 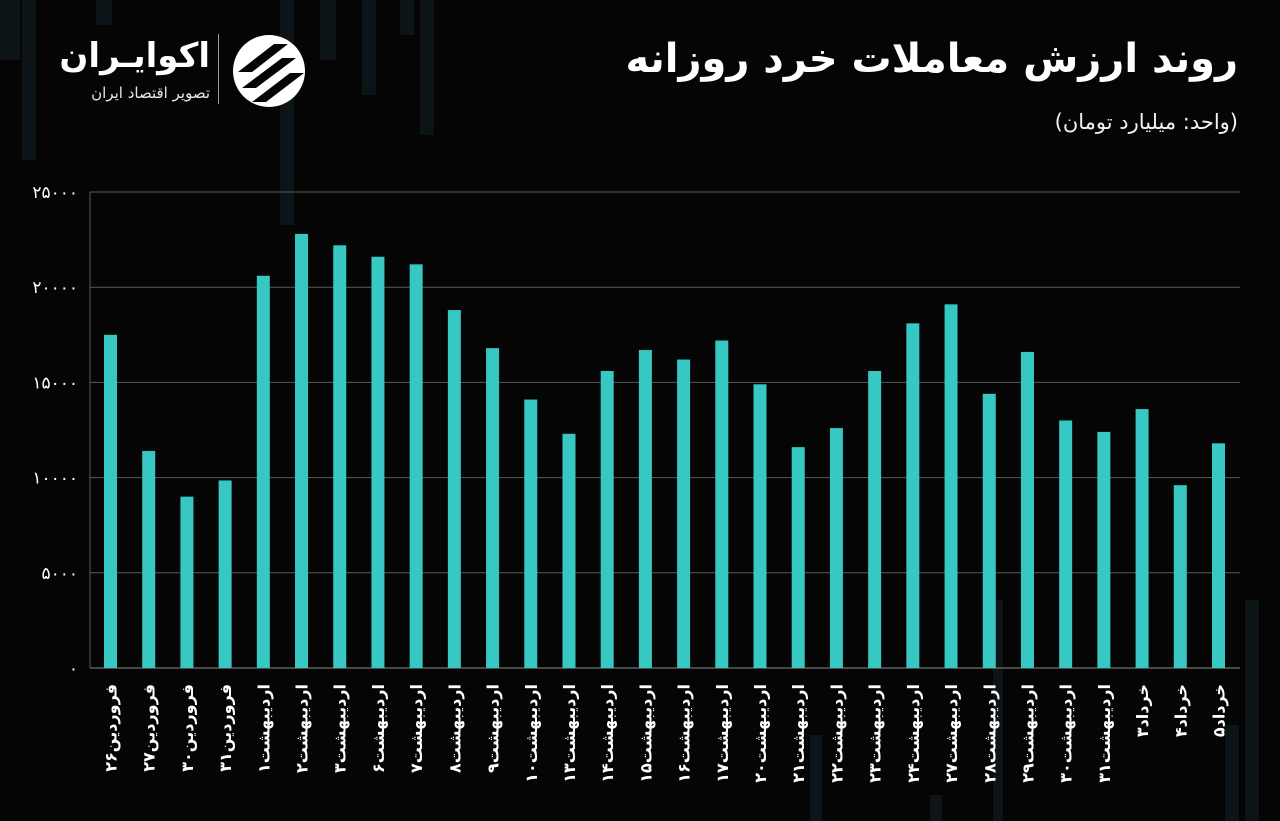 What do you see at coordinates (225, 728) in the screenshot?
I see `x-tick-label: فروردین۳۱` at bounding box center [225, 728].